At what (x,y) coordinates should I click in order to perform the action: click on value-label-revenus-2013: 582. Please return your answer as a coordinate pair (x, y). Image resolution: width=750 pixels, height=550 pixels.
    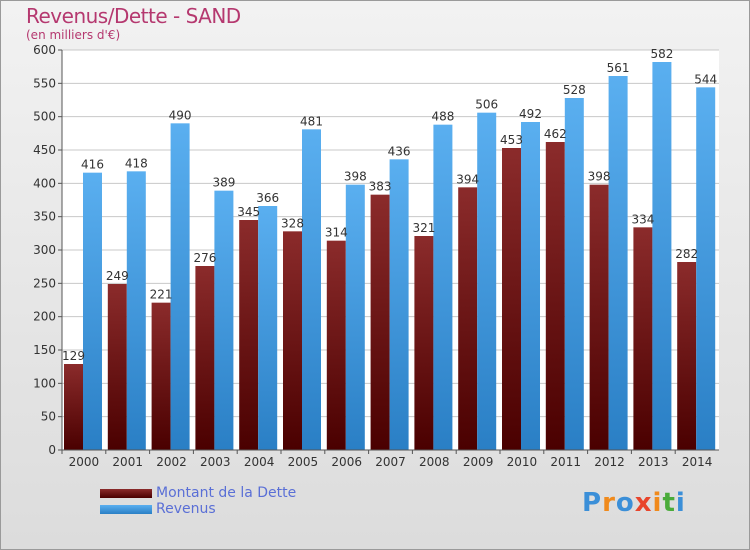
    Looking at the image, I should click on (661, 54).